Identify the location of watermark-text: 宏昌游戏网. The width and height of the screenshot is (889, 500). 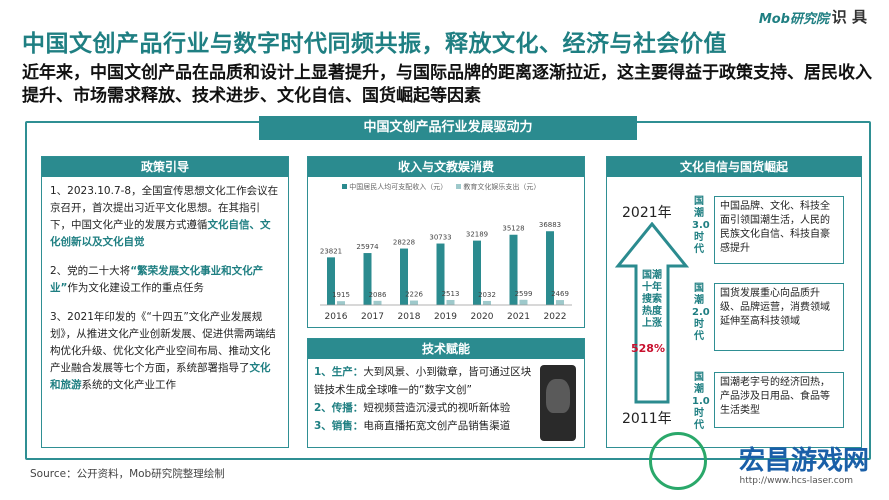
(803, 461).